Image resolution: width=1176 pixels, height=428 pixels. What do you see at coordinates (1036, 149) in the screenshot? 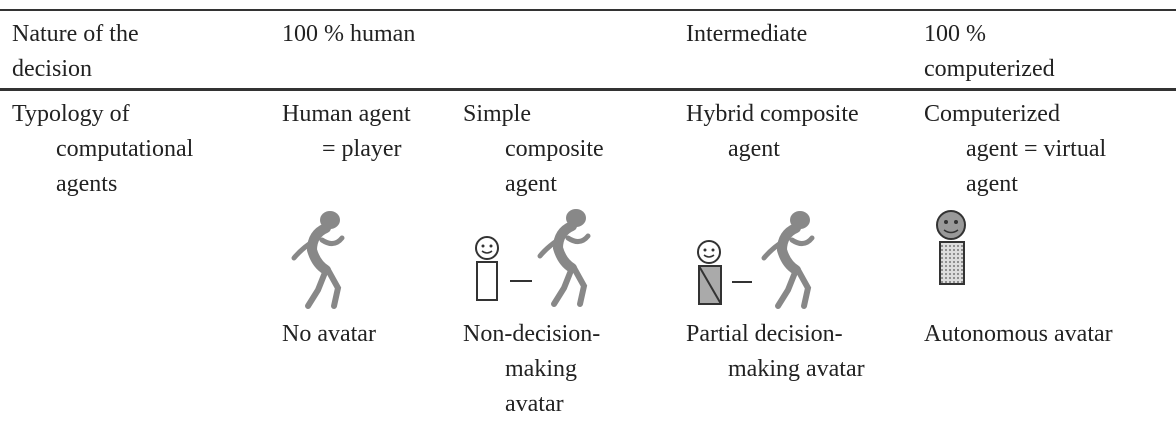
I see `agent-name: agent = virtual` at bounding box center [1036, 149].